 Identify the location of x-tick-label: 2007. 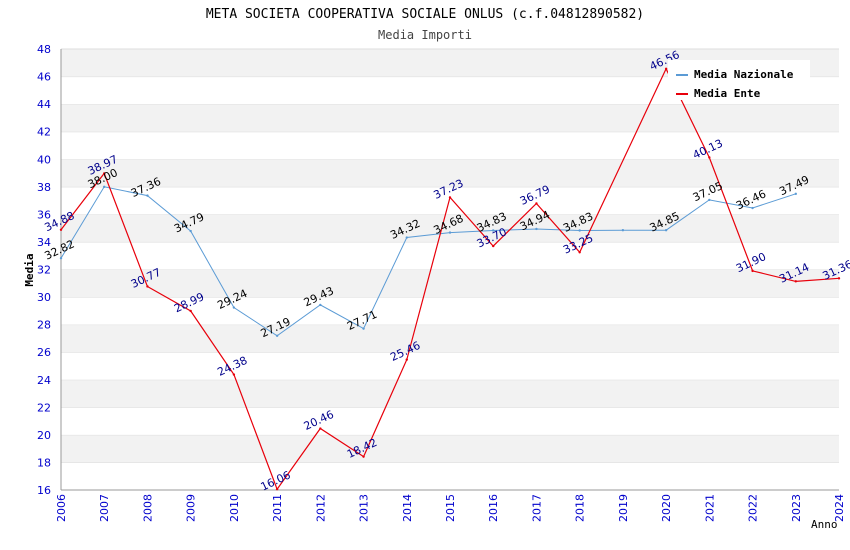
(104, 508).